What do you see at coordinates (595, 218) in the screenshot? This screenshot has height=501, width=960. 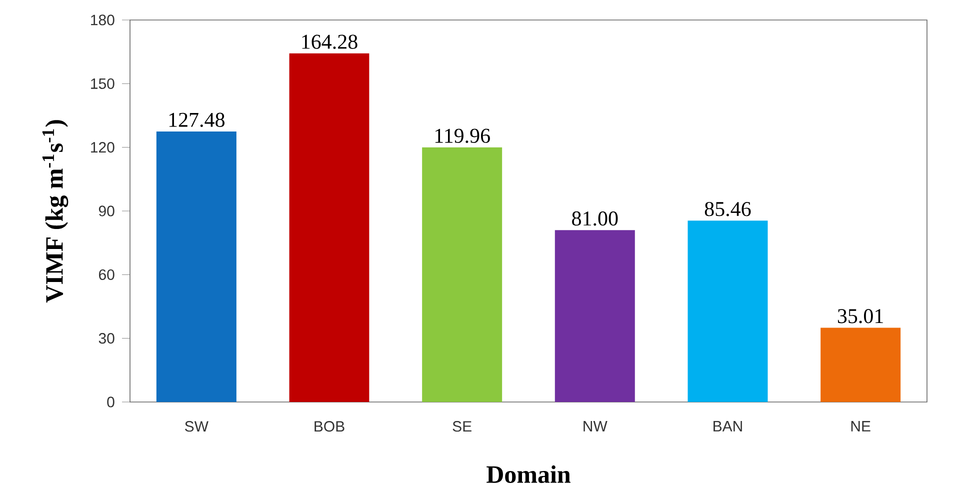 I see `data-label: 81.00` at bounding box center [595, 218].